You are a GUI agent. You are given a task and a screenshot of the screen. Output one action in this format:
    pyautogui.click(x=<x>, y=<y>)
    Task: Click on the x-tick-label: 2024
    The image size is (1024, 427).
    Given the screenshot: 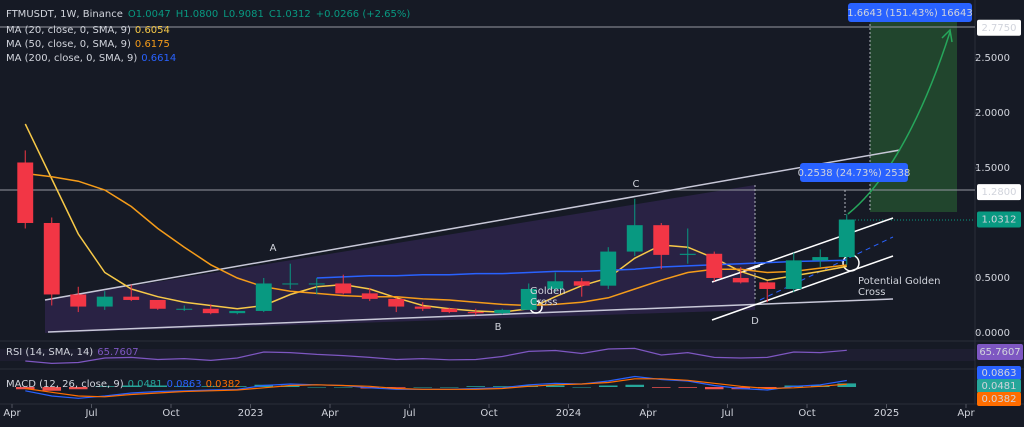 What is the action you would take?
    pyautogui.click(x=568, y=413)
    